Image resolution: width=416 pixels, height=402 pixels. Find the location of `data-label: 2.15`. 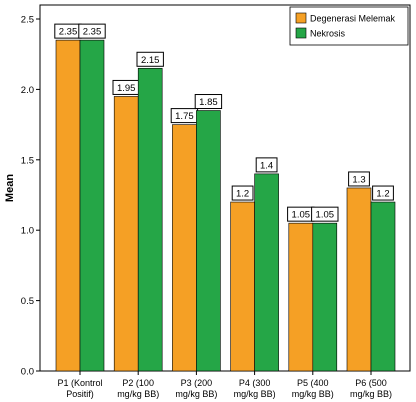

data-label: 2.15 is located at coordinates (150, 60).